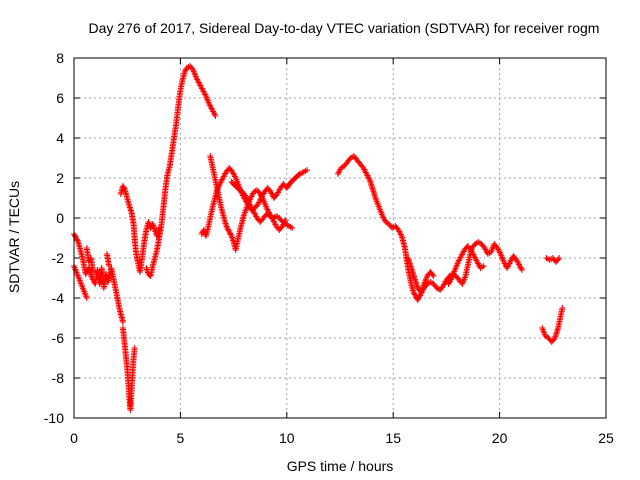 The image size is (640, 480). I want to click on x-tick-label: 25, so click(606, 438).